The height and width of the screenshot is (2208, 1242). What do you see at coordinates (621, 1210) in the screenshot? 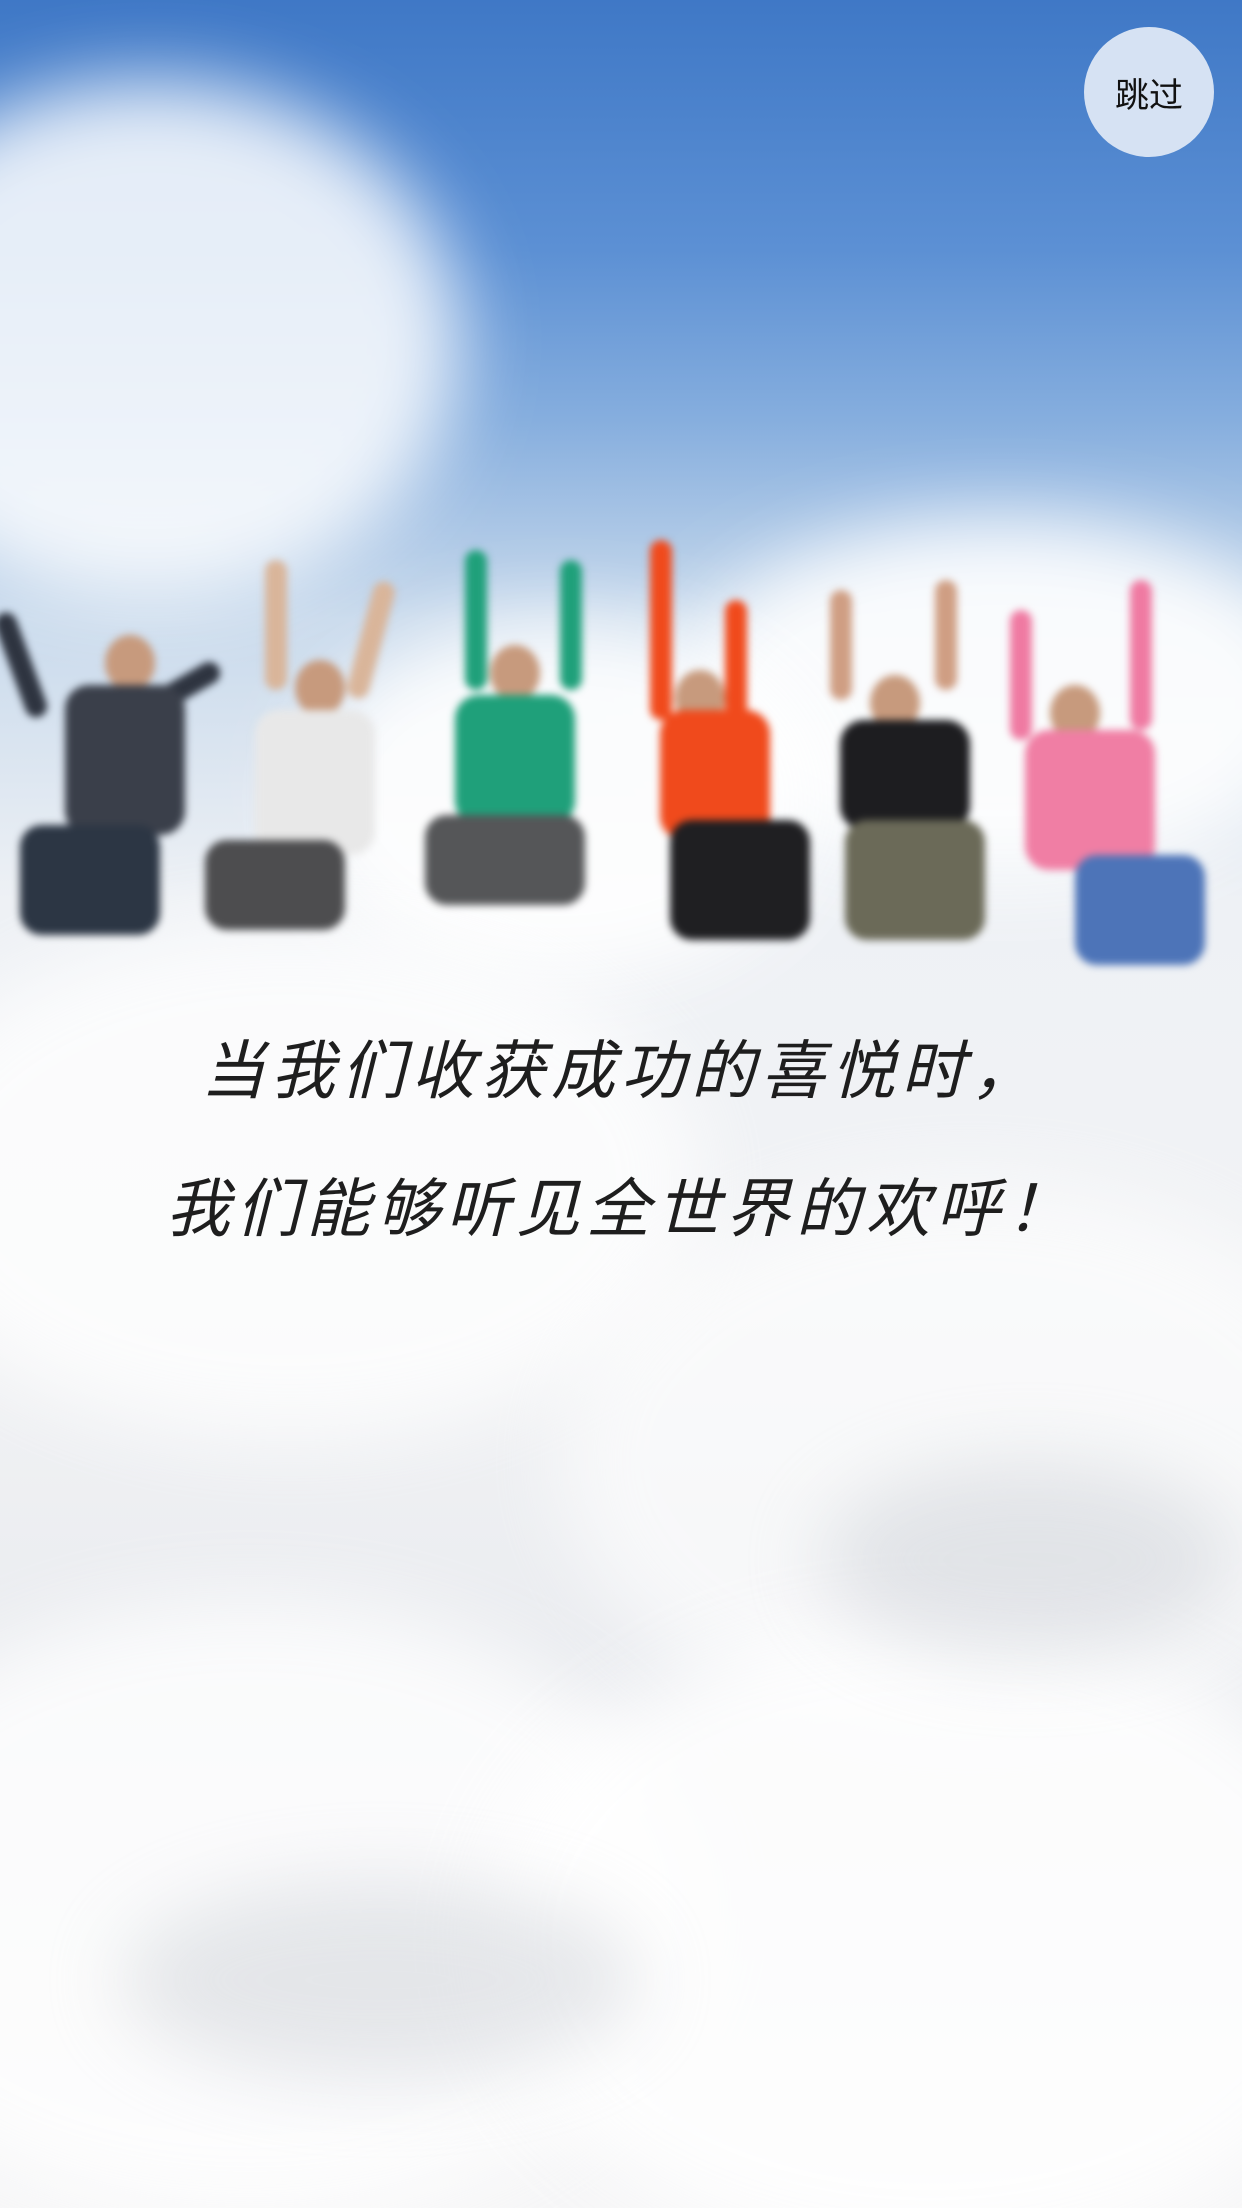
I see `caption-line-2: 我们能够听见全世界的欢呼！` at bounding box center [621, 1210].